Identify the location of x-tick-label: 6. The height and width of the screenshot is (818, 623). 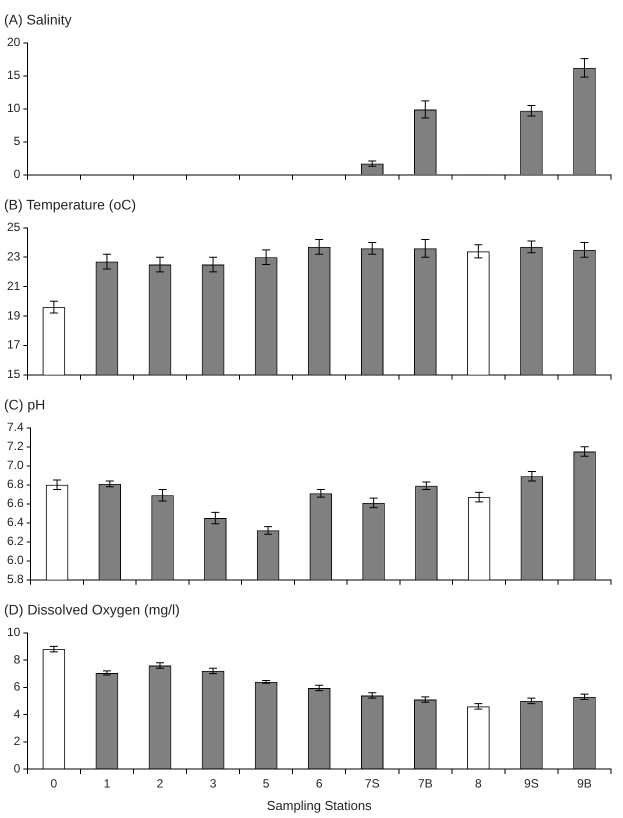
(319, 783).